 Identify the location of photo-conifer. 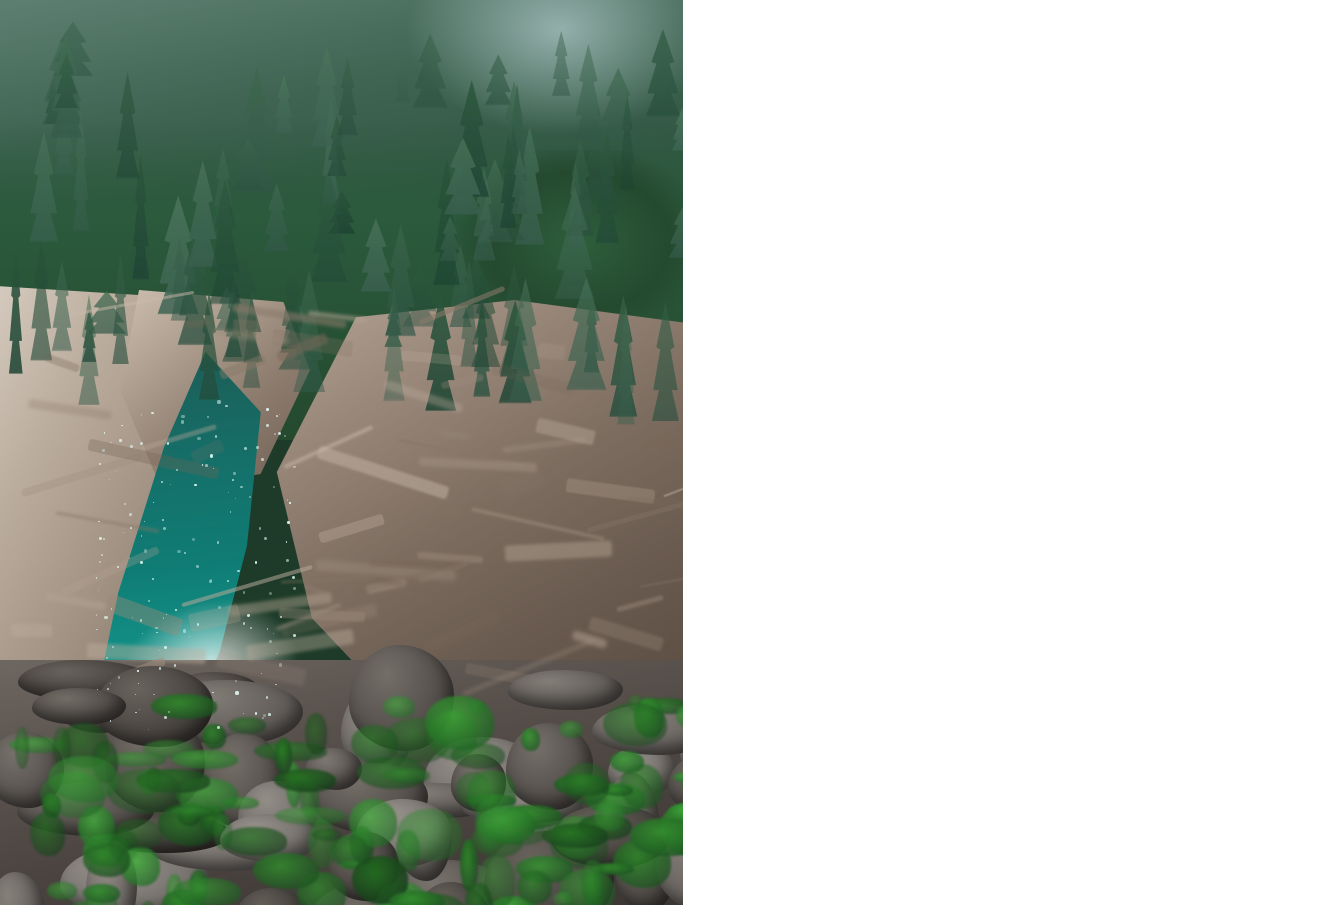
(677, 129).